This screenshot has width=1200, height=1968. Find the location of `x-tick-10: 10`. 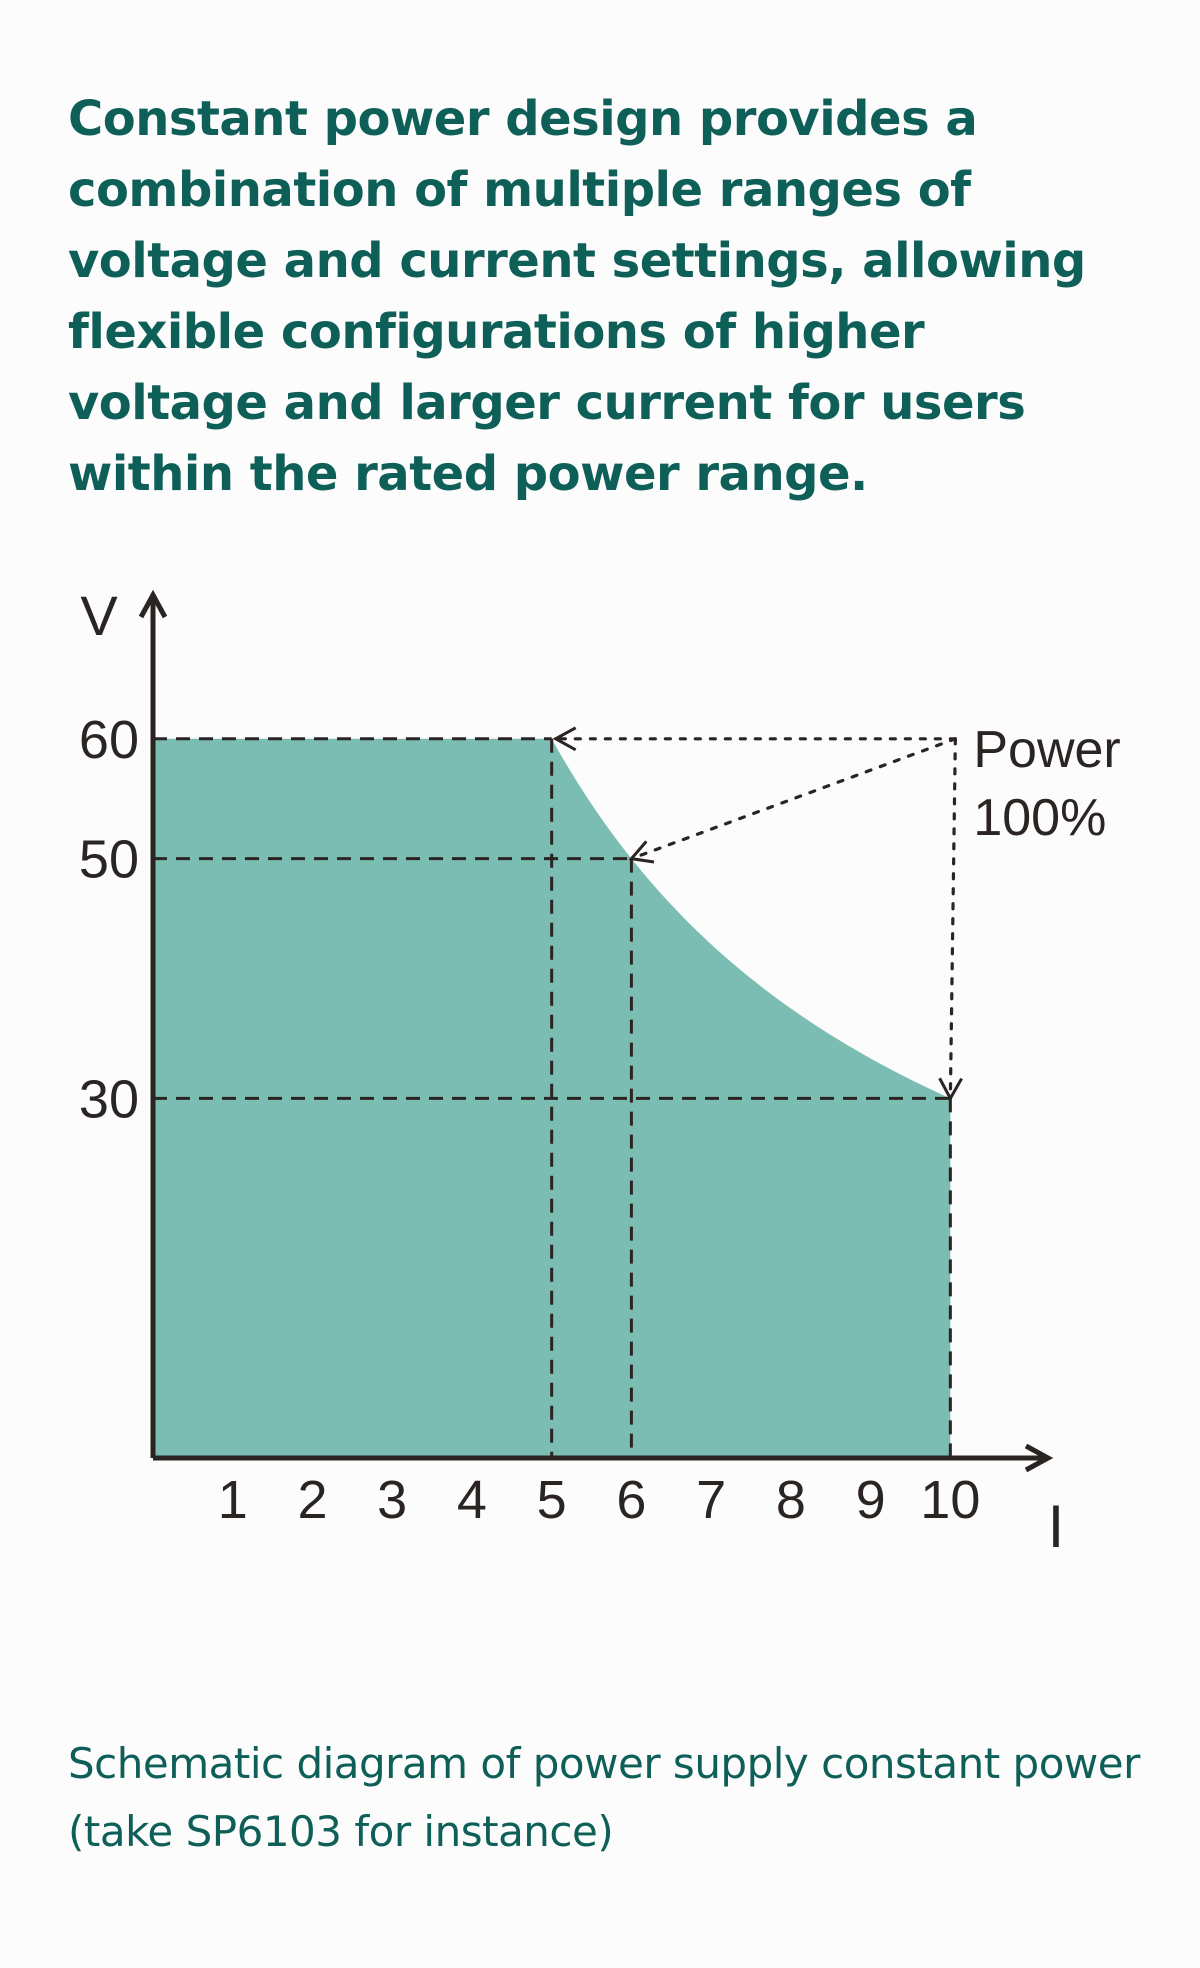

x-tick-10: 10 is located at coordinates (950, 1500).